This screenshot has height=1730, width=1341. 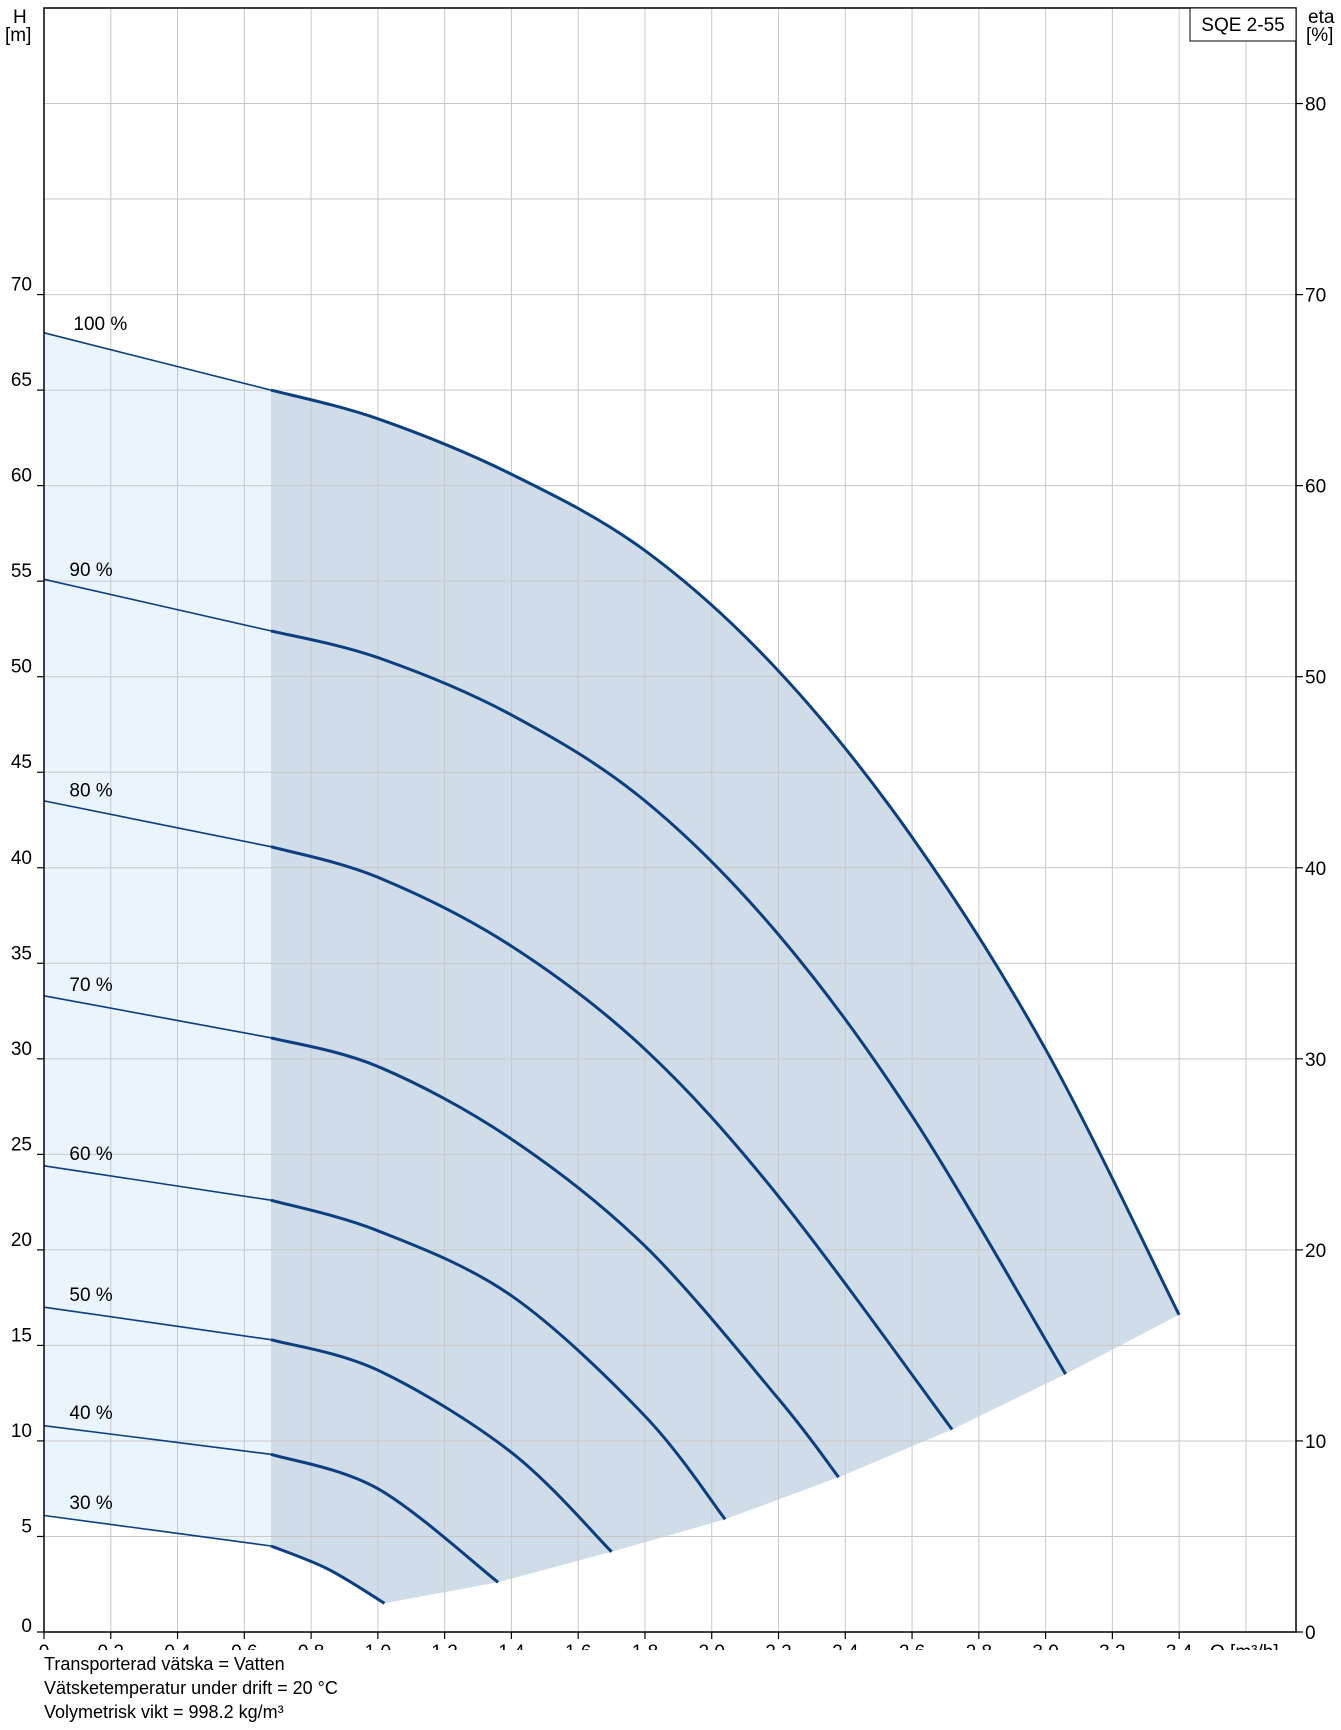 What do you see at coordinates (21, 1335) in the screenshot?
I see `y-tick-label: 15` at bounding box center [21, 1335].